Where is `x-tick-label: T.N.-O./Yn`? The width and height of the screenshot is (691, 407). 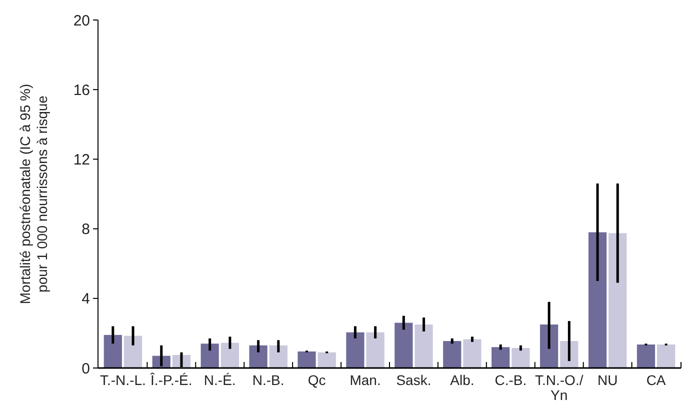
x-tick-label: T.N.-O./Yn is located at coordinates (559, 387).